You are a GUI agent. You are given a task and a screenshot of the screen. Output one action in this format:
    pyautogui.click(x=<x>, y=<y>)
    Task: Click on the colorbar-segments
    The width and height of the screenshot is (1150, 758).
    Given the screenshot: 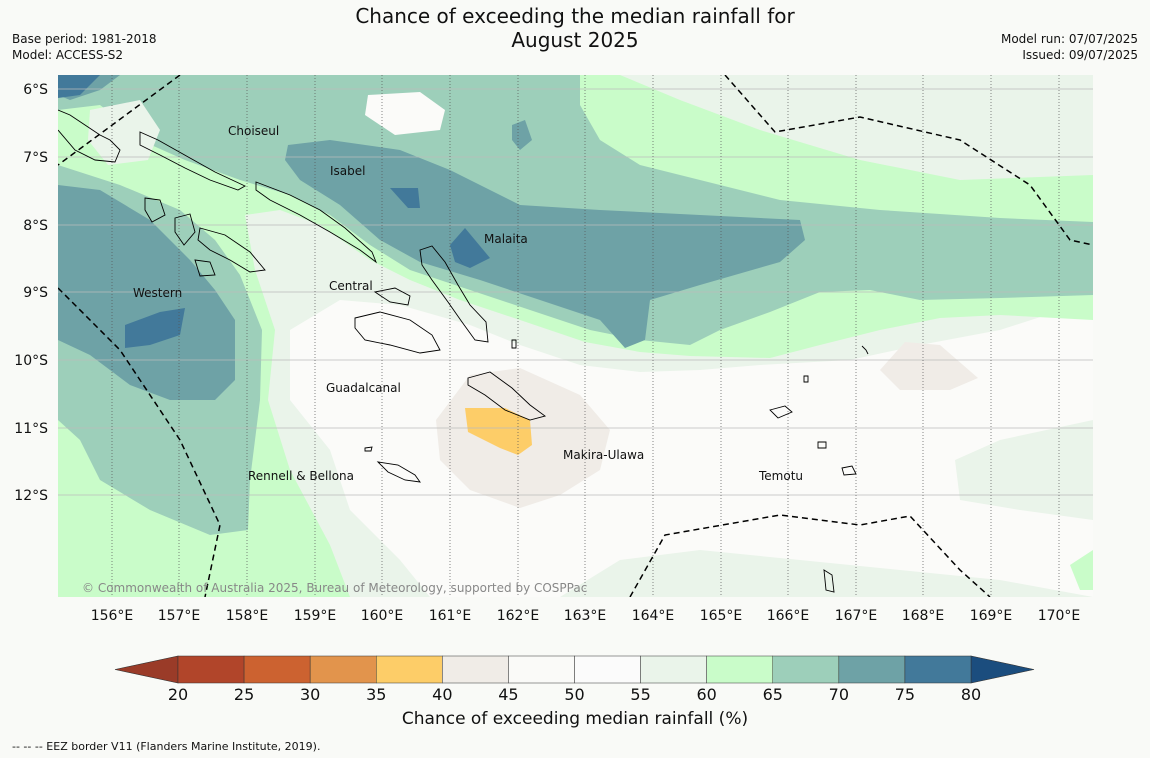 What is the action you would take?
    pyautogui.click(x=574, y=669)
    